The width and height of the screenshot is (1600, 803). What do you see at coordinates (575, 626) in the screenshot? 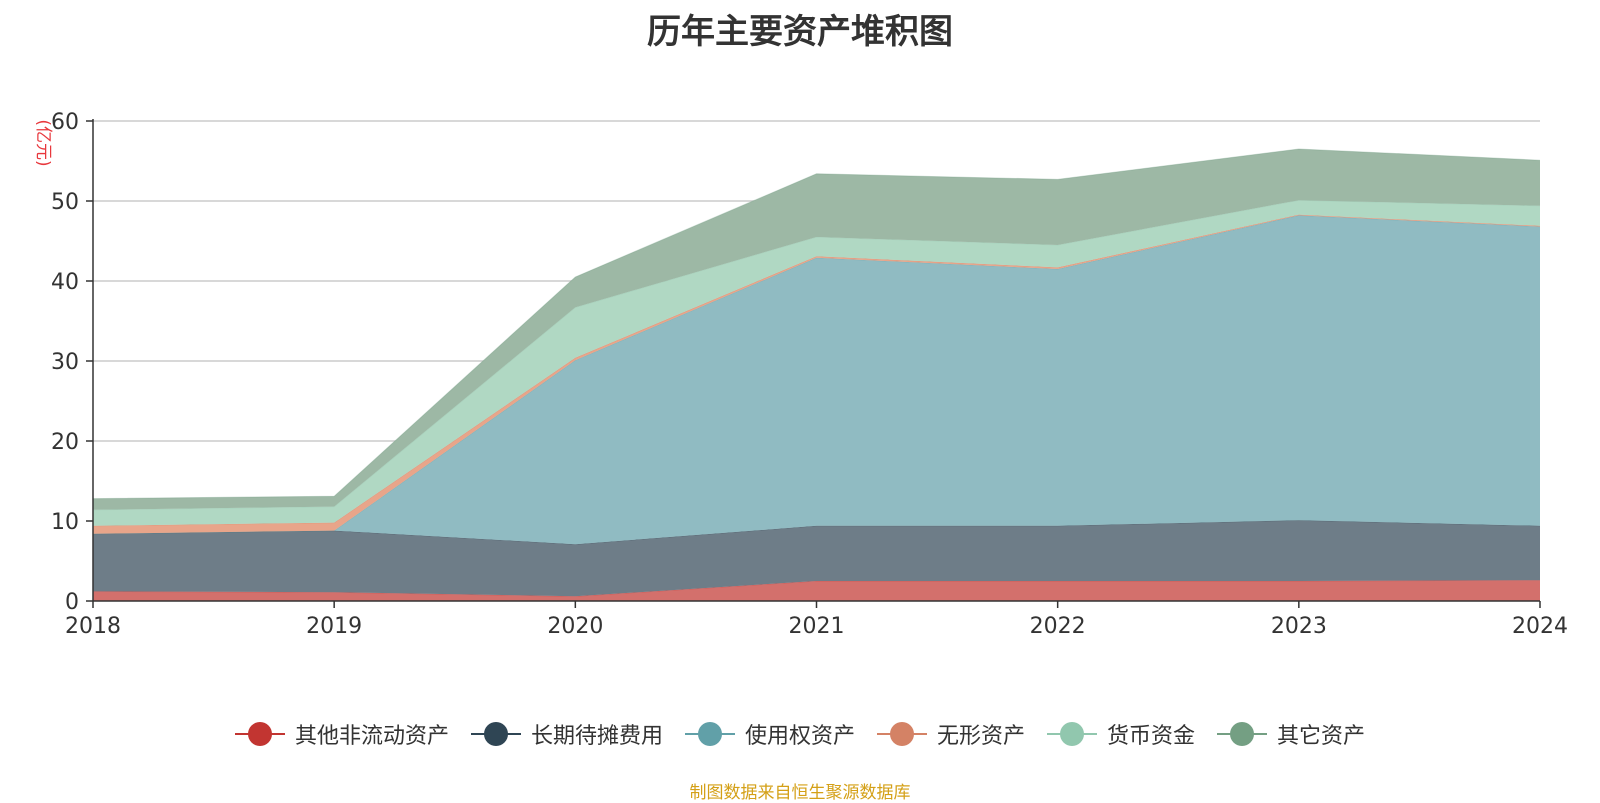
I see `x-tick-label: 2020` at bounding box center [575, 626].